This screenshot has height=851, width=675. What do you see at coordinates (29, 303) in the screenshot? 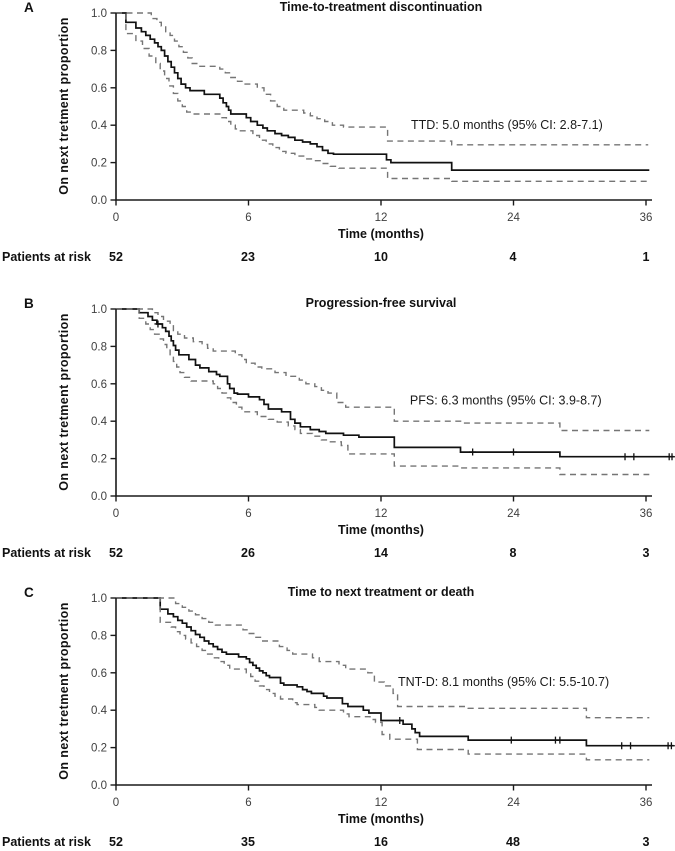
I see `panel-letter: B` at bounding box center [29, 303].